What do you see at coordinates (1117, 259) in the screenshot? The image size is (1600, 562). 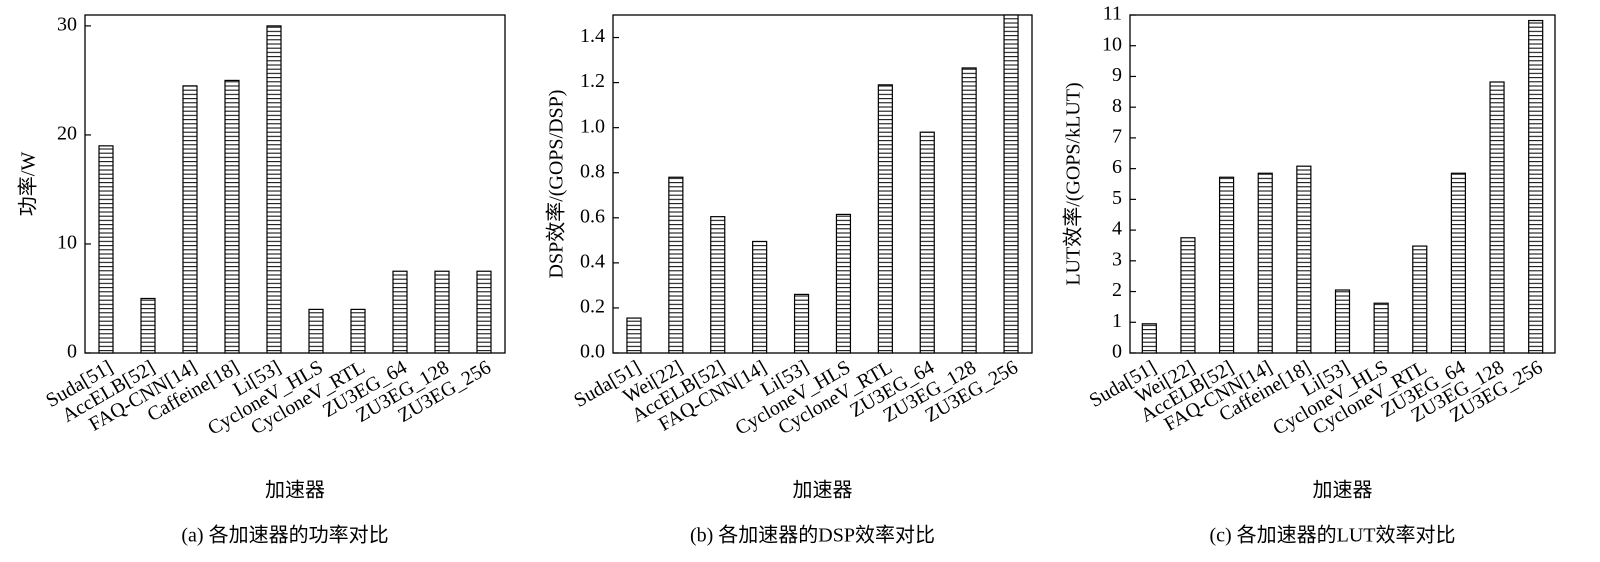 I see `y-tick-label: 3` at bounding box center [1117, 259].